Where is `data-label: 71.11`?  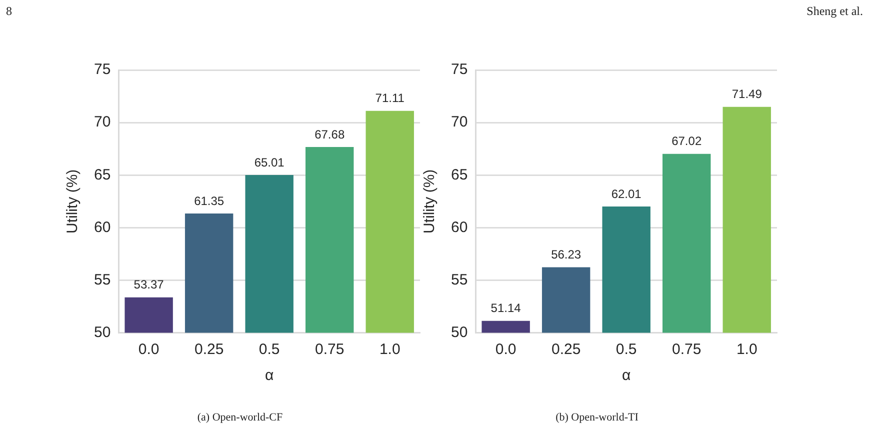
data-label: 71.11 is located at coordinates (390, 98).